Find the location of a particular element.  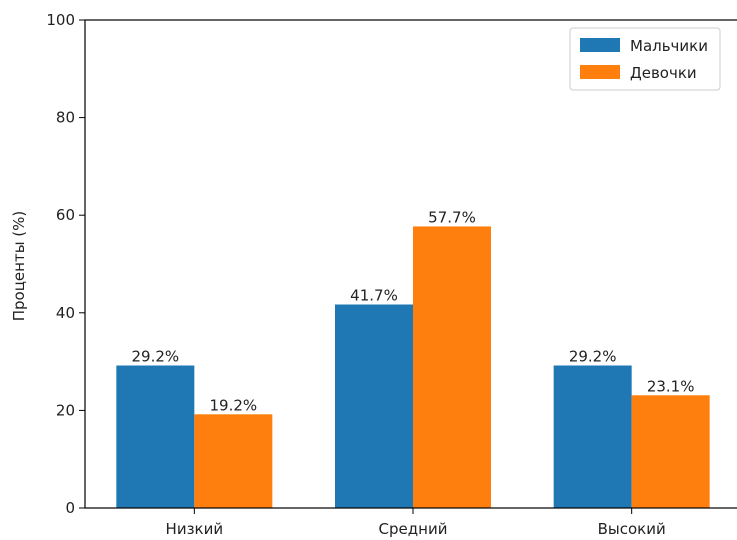

y-tick-label: 0 is located at coordinates (70, 508).